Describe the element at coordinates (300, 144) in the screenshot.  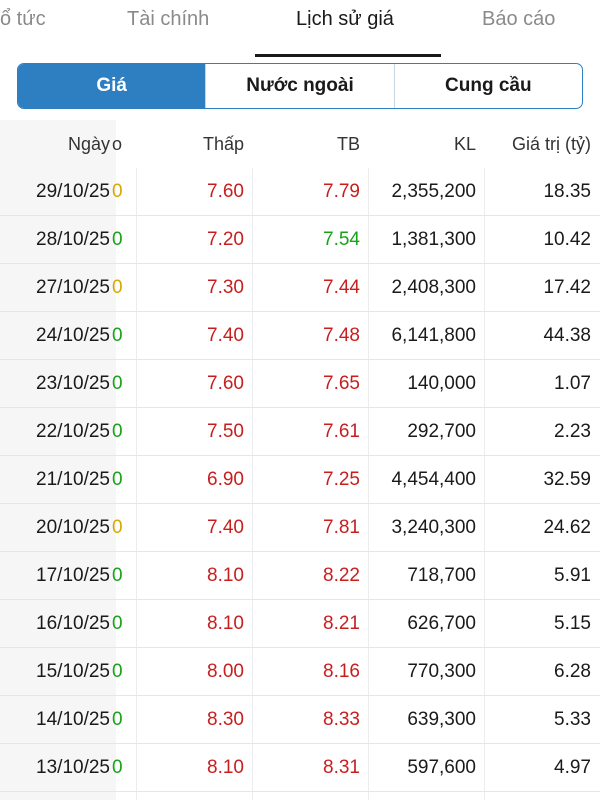
I see `table-header: Ngày o Thấp TB KL Giá trị (tỷ)` at that location.